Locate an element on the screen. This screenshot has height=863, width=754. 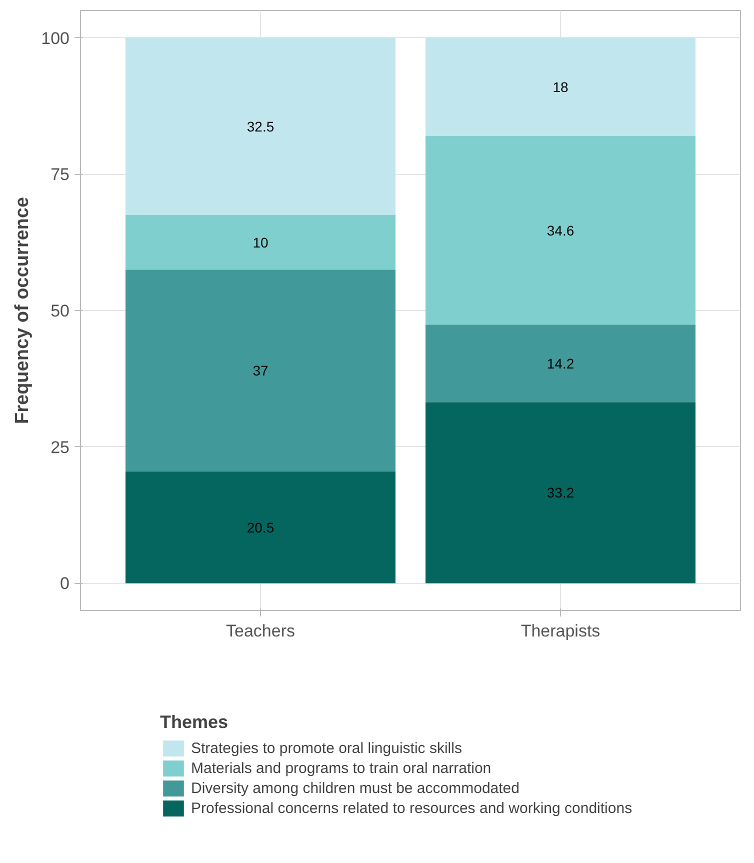
data-label: 18 is located at coordinates (560, 86).